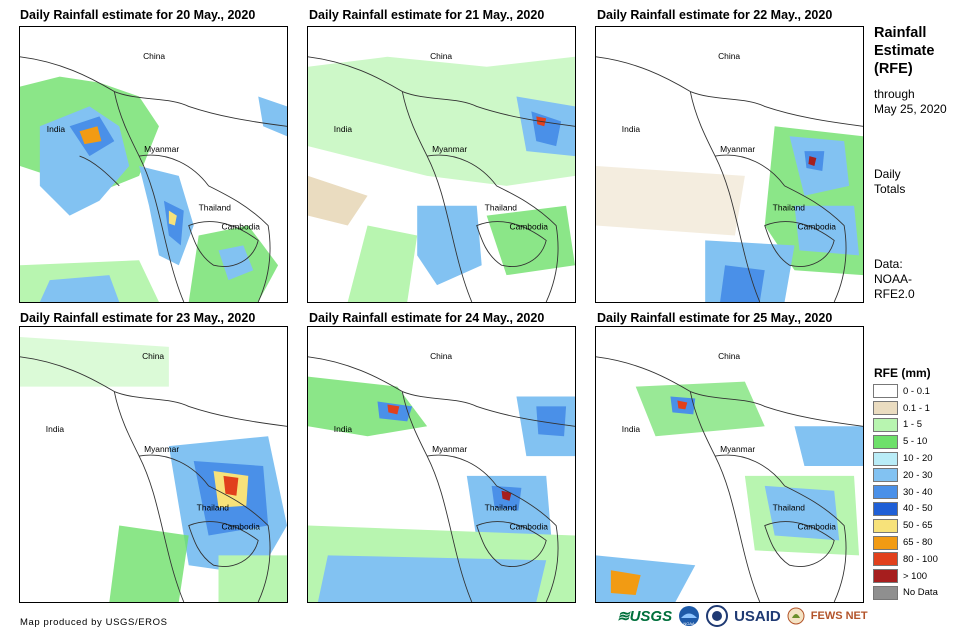 This screenshot has width=967, height=639. I want to click on usaid-logo: USAID, so click(757, 616).